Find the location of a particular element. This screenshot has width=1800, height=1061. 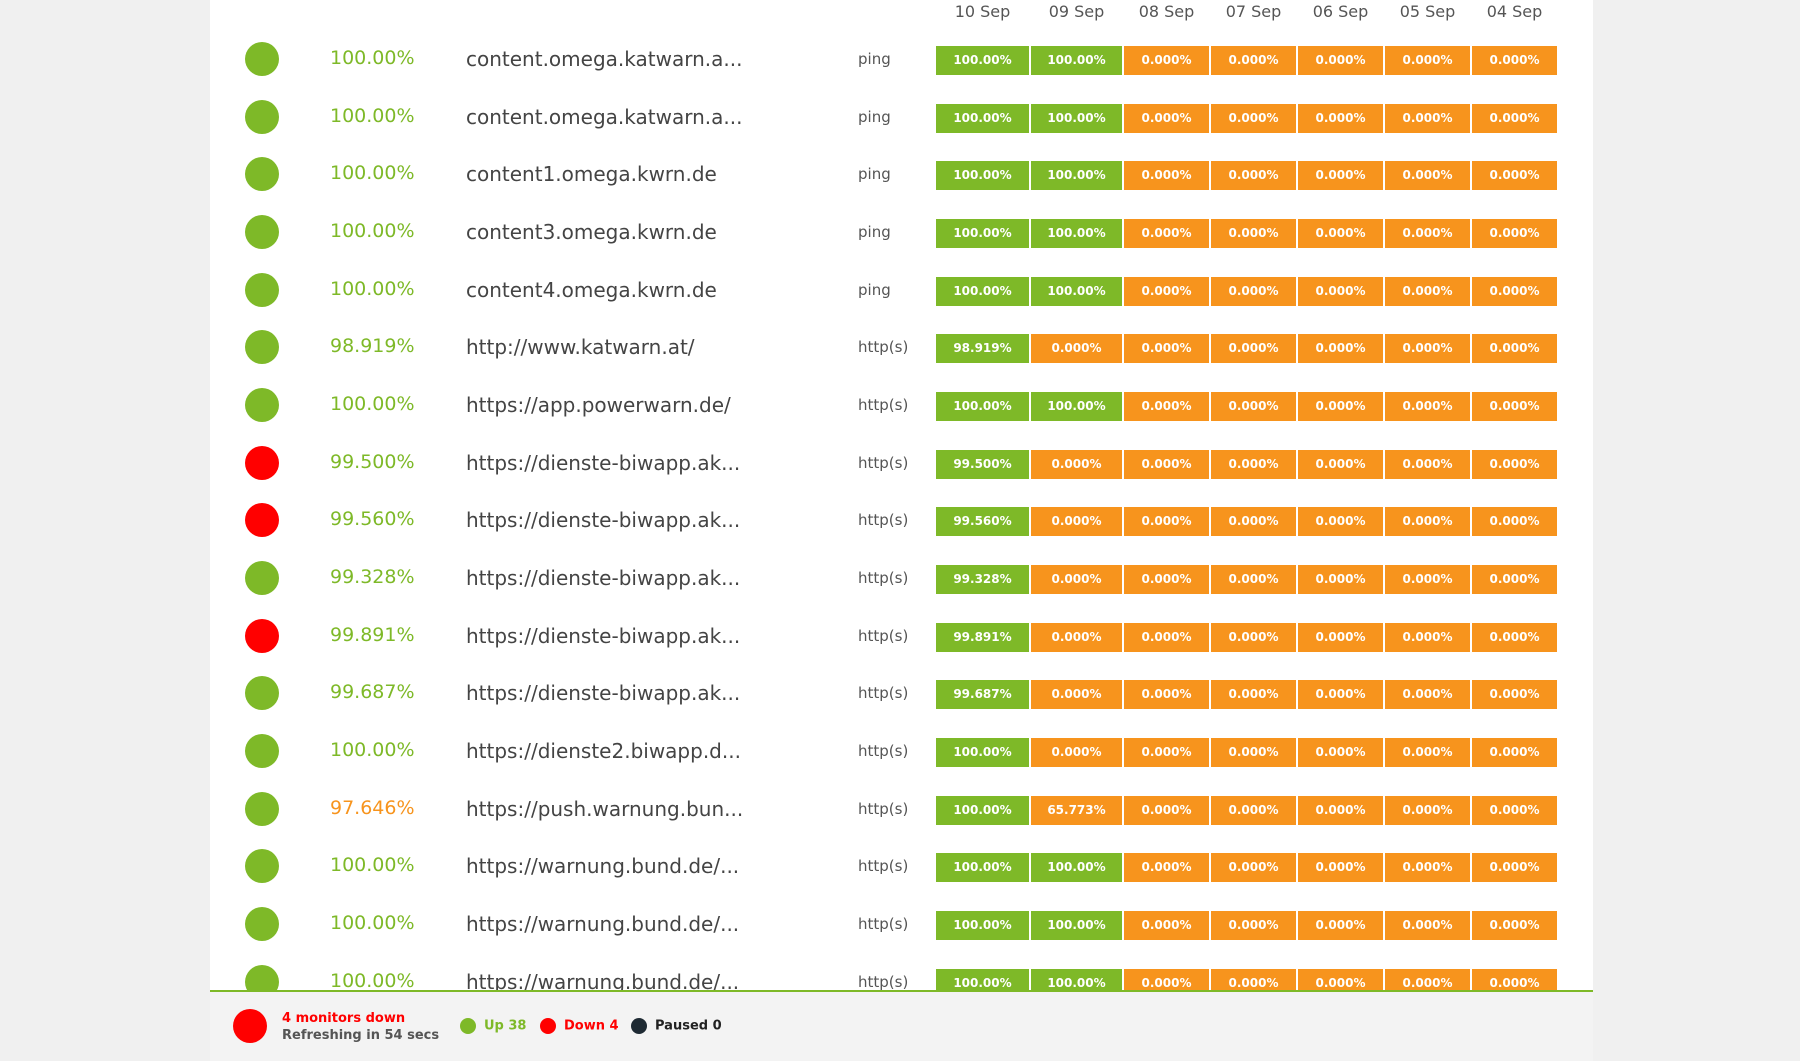

day-uptime-cell: 99.560% is located at coordinates (982, 522).